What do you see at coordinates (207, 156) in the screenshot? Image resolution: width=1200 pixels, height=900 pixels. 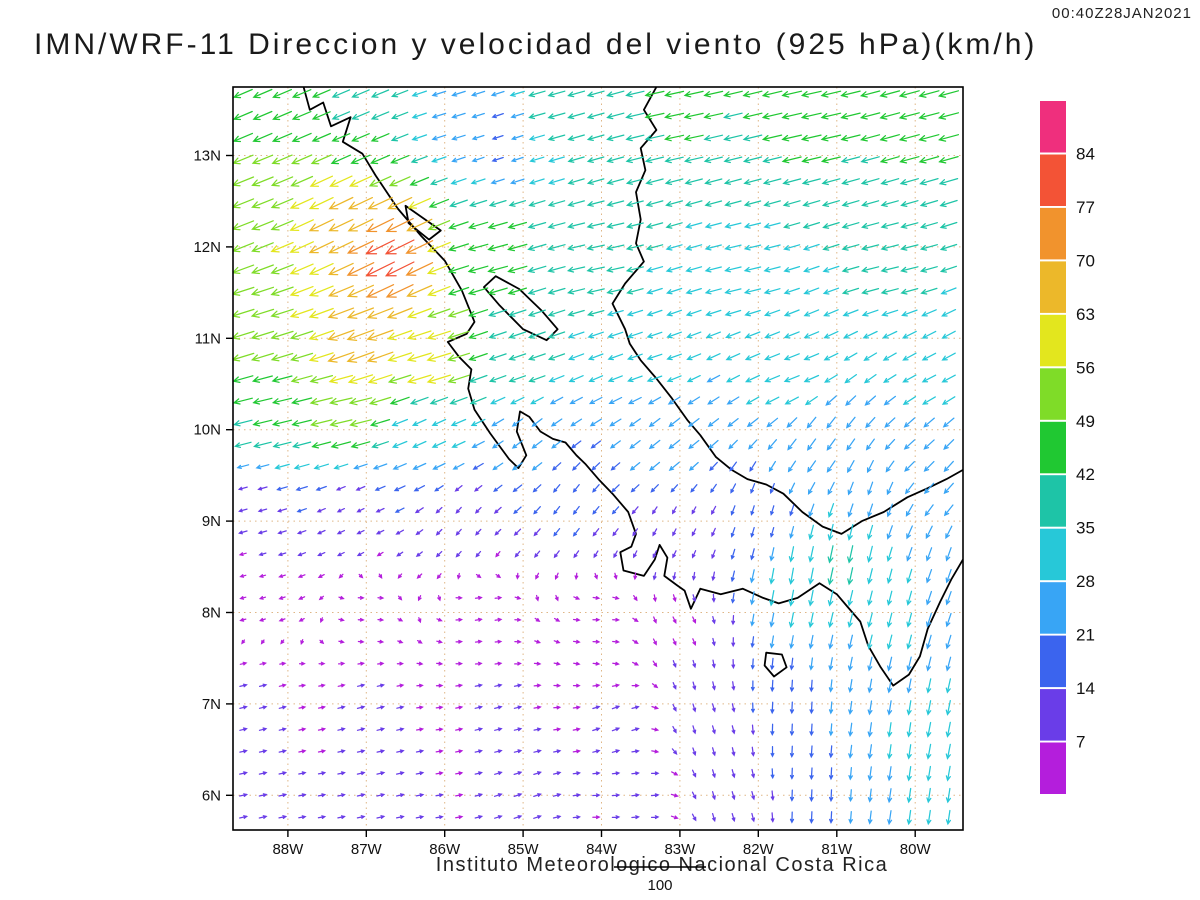 I see `y-tick-label: 13N` at bounding box center [207, 156].